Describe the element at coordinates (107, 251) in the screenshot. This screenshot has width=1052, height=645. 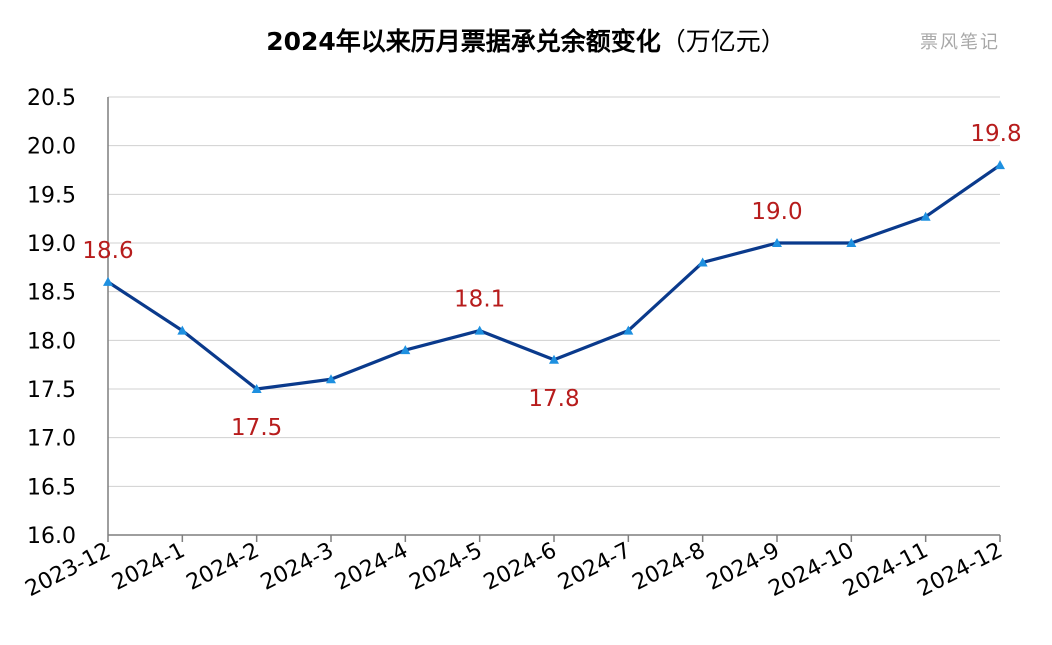
I see `data-label: 18.6` at that location.